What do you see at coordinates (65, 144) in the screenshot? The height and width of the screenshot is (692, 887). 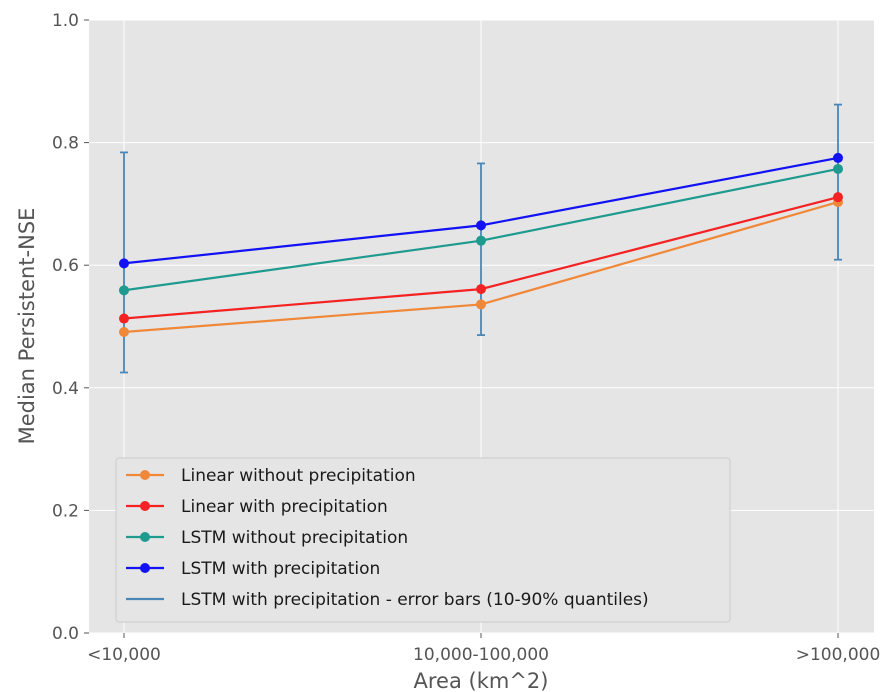 I see `y-tick-label: 0.8` at bounding box center [65, 144].